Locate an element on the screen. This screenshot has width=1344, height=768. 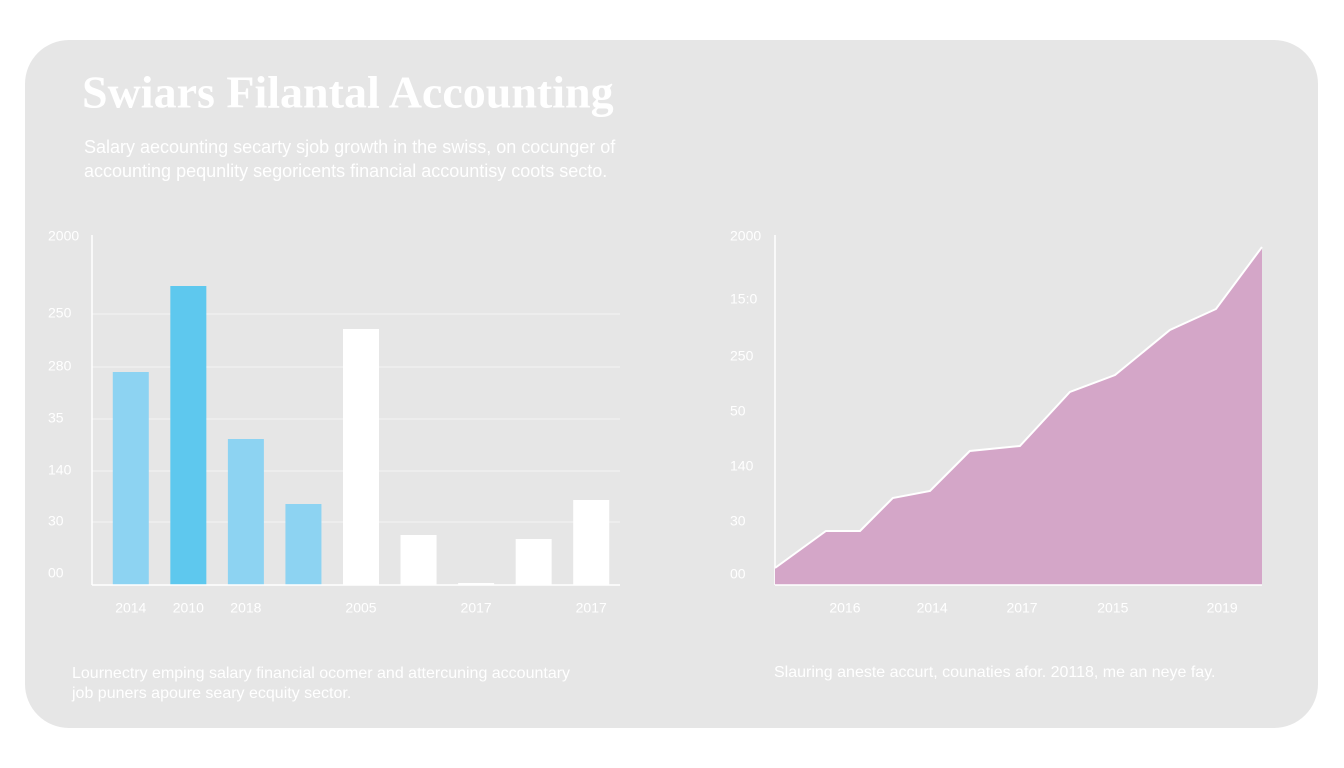
x-tick-label: 2019 is located at coordinates (1222, 608).